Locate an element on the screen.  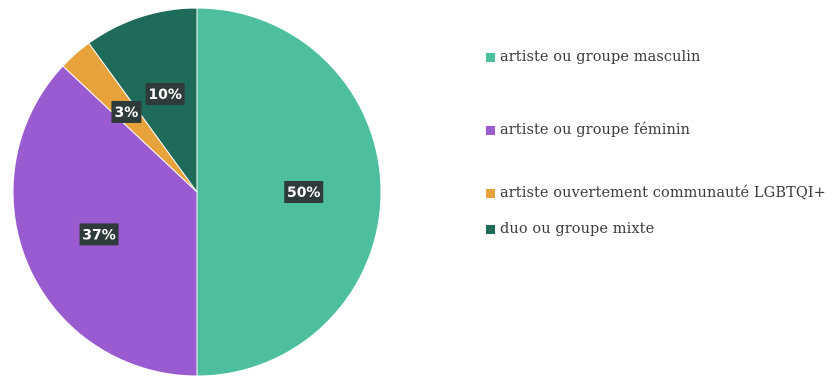
data-label-text-masculin: 50% is located at coordinates (304, 193).